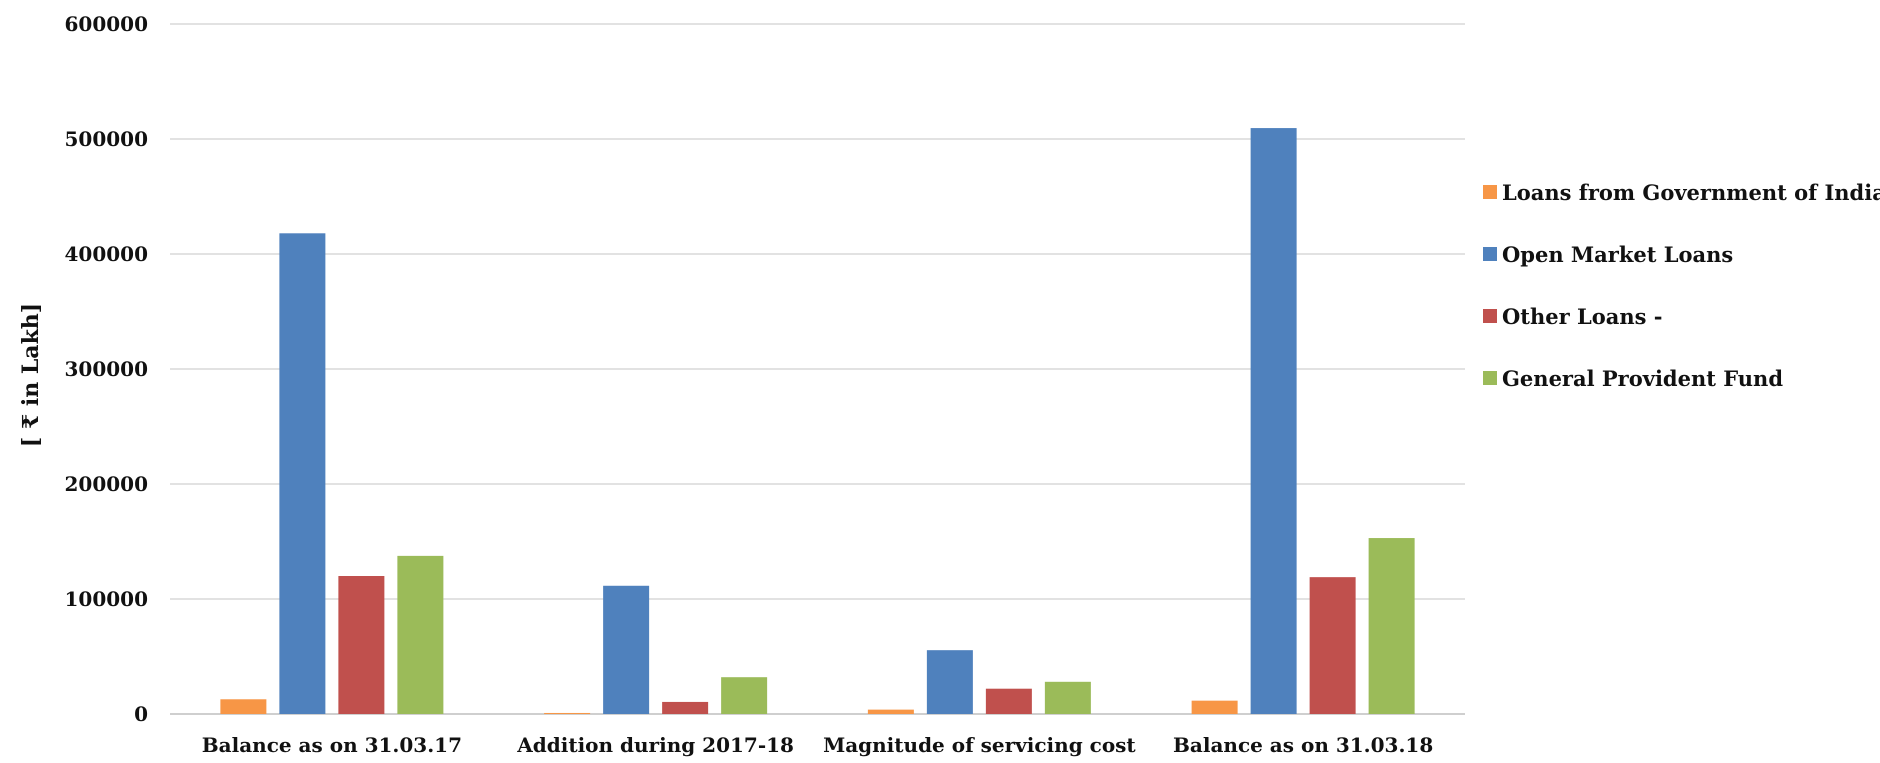 This screenshot has height=763, width=1880. Describe the element at coordinates (107, 484) in the screenshot. I see `y-tick-label: 200000` at that location.